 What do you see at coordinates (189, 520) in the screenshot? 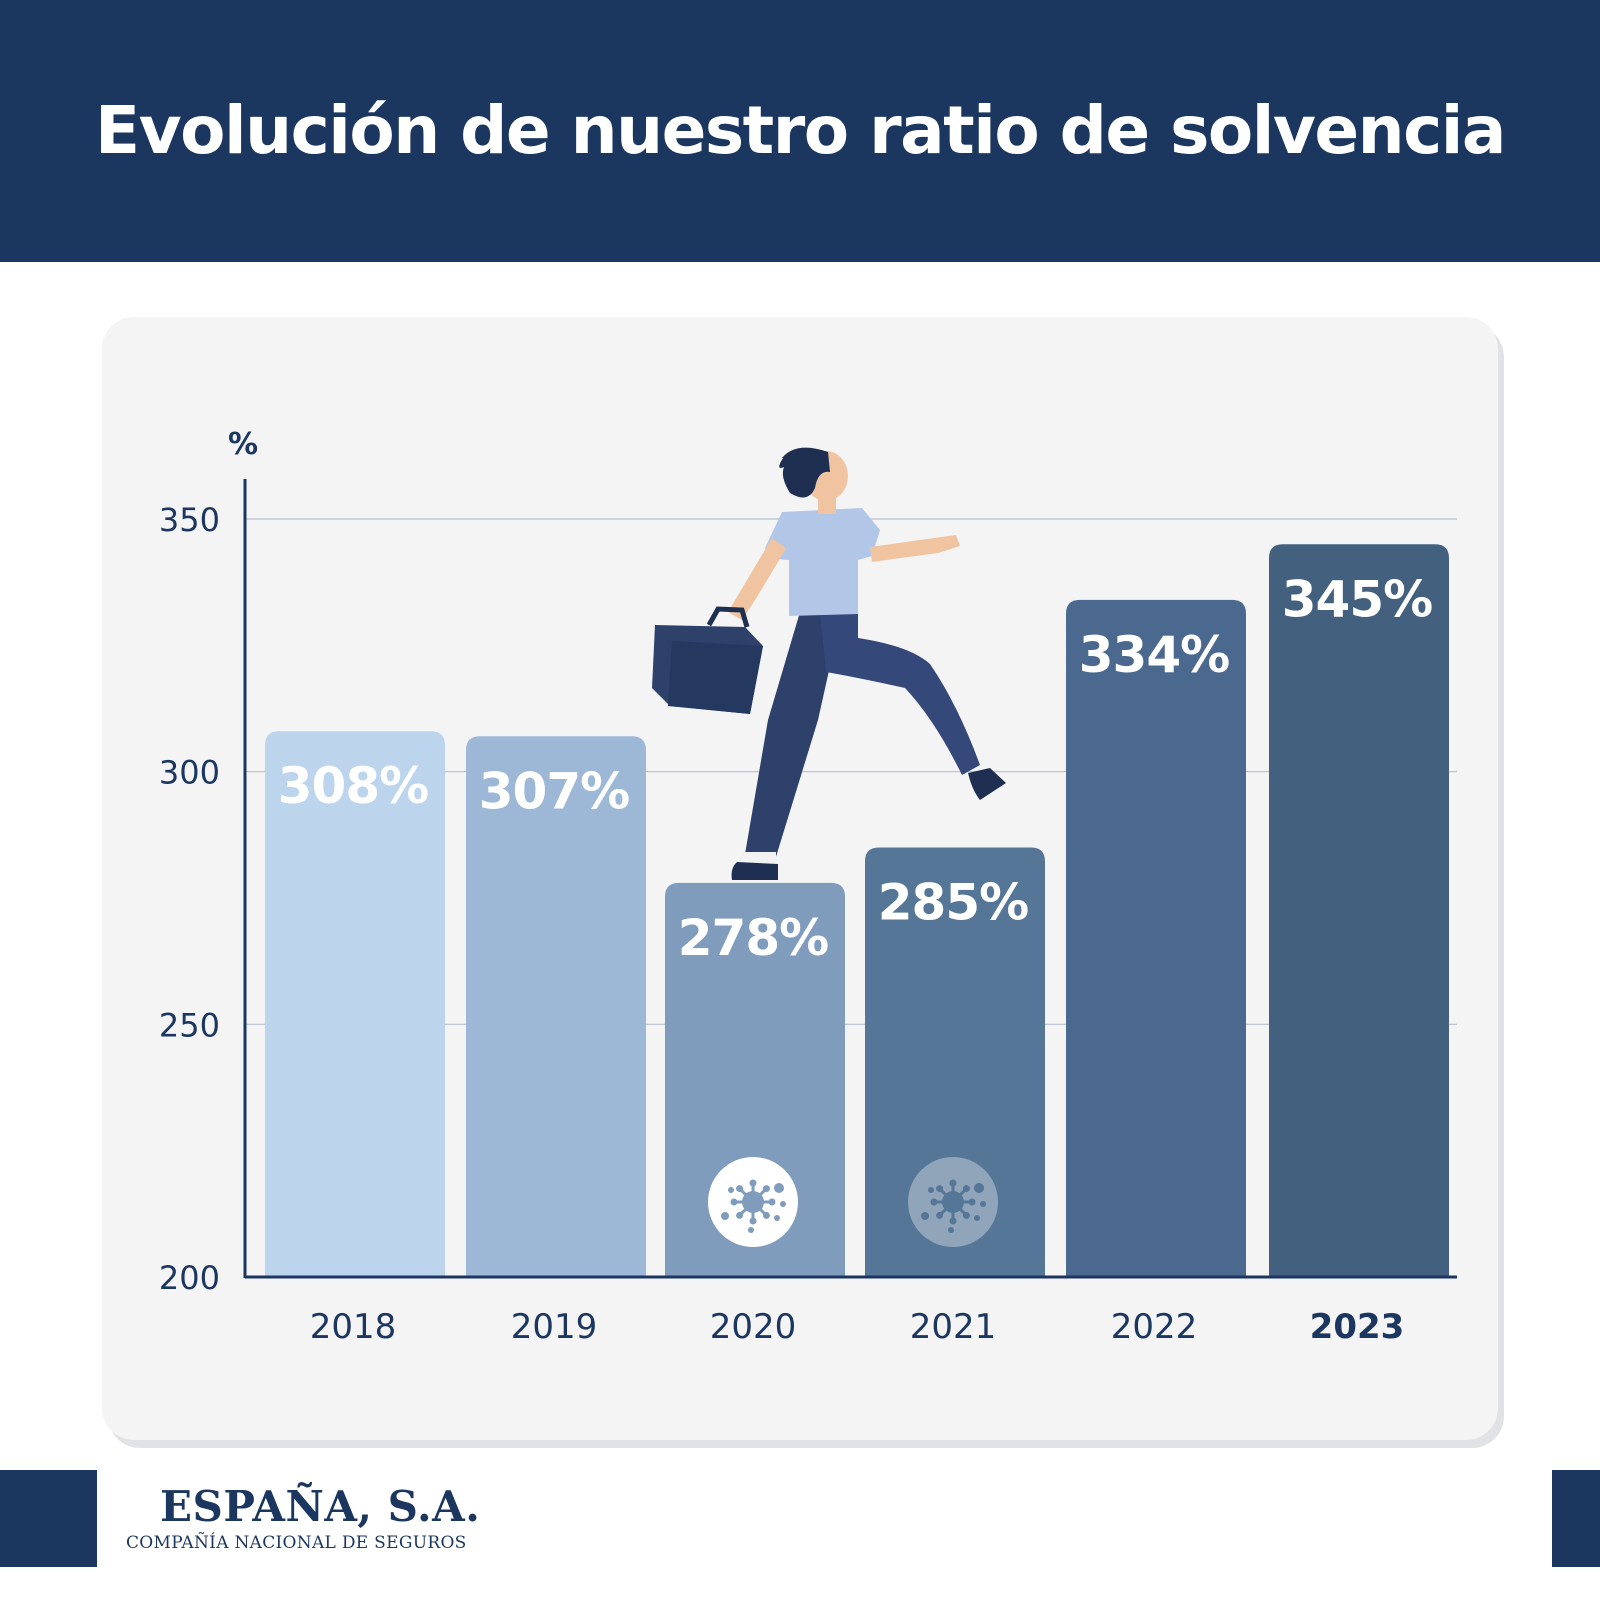
I see `y-tick-label: 350` at bounding box center [189, 520].